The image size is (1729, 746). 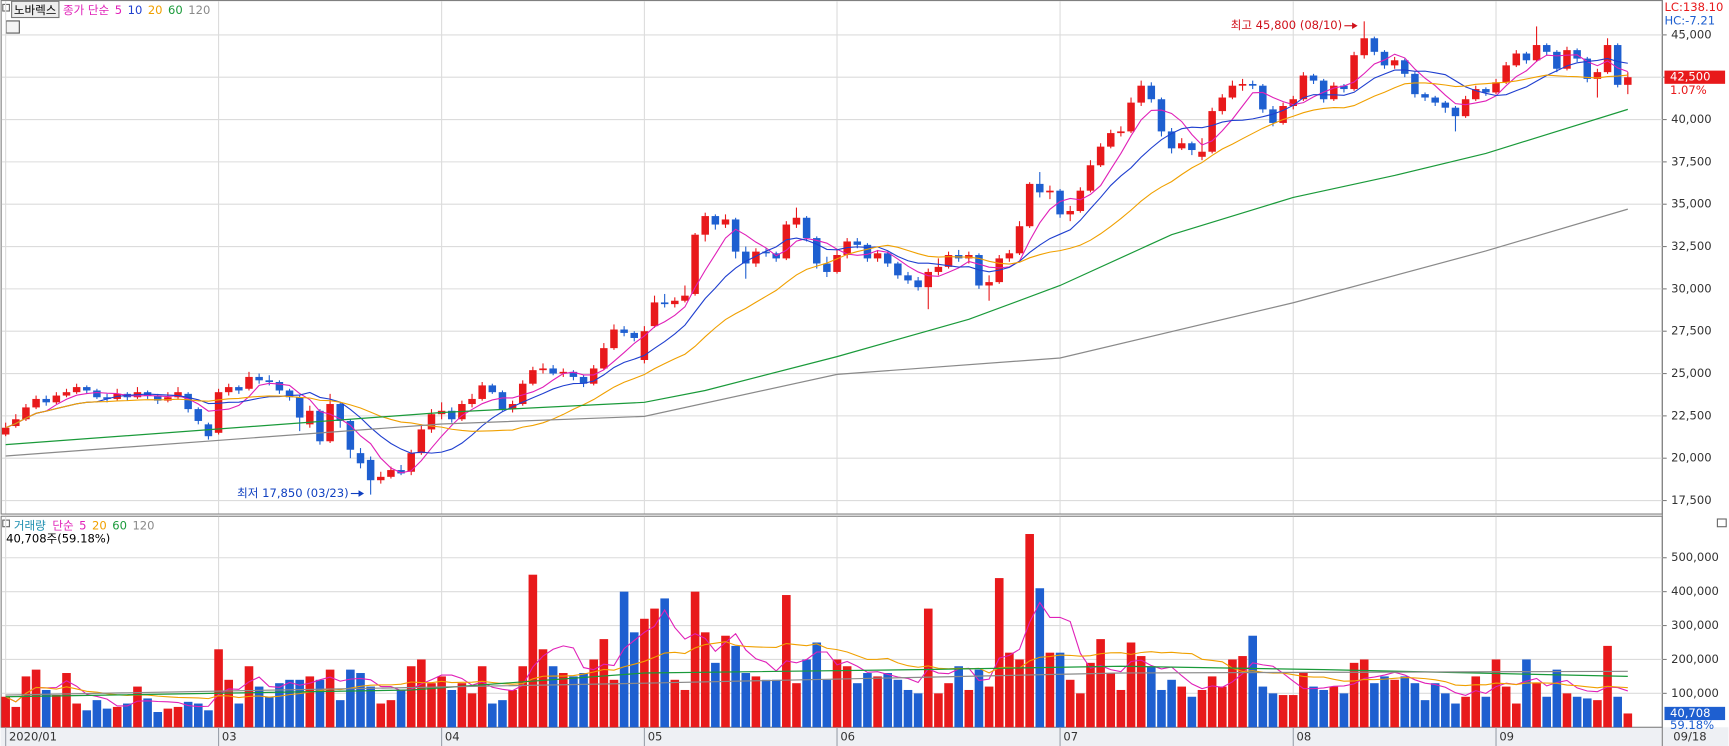 What do you see at coordinates (847, 737) in the screenshot?
I see `x-tick-label: 06` at bounding box center [847, 737].